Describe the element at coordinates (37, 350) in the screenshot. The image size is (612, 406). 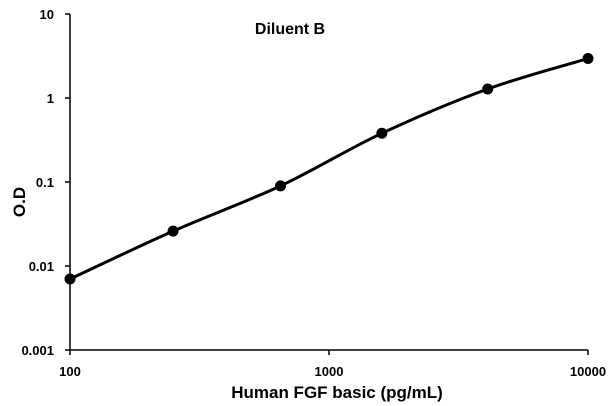
I see `y-tick-label: 0.001` at that location.